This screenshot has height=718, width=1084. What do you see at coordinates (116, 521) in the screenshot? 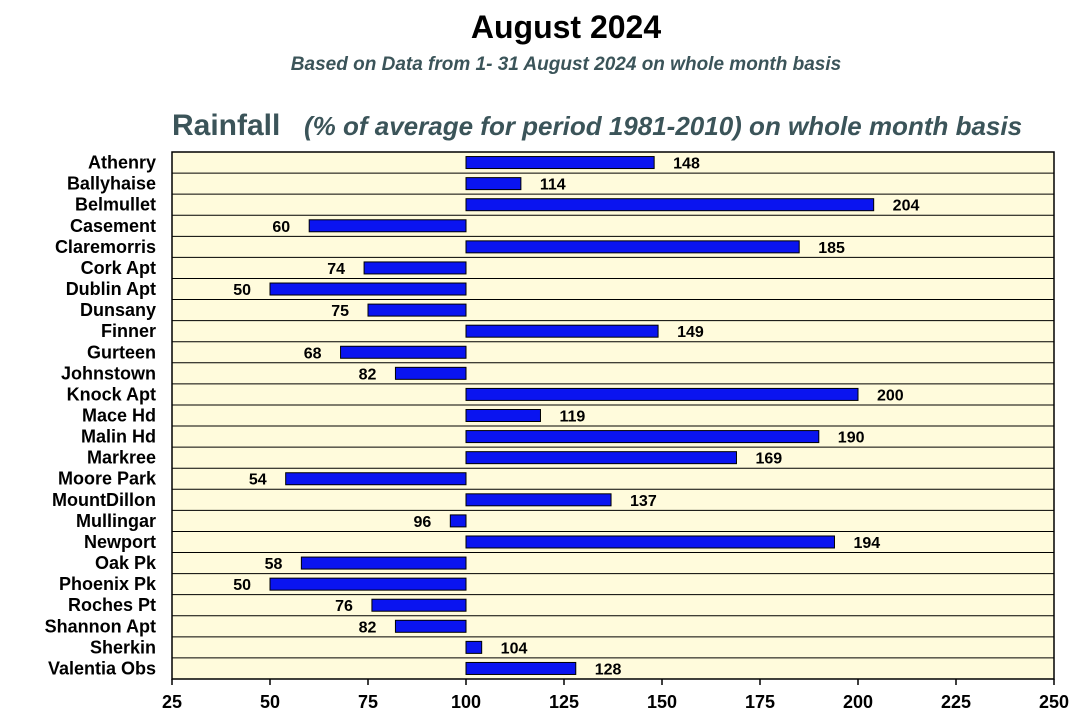
I see `category-label: Mullingar` at bounding box center [116, 521].